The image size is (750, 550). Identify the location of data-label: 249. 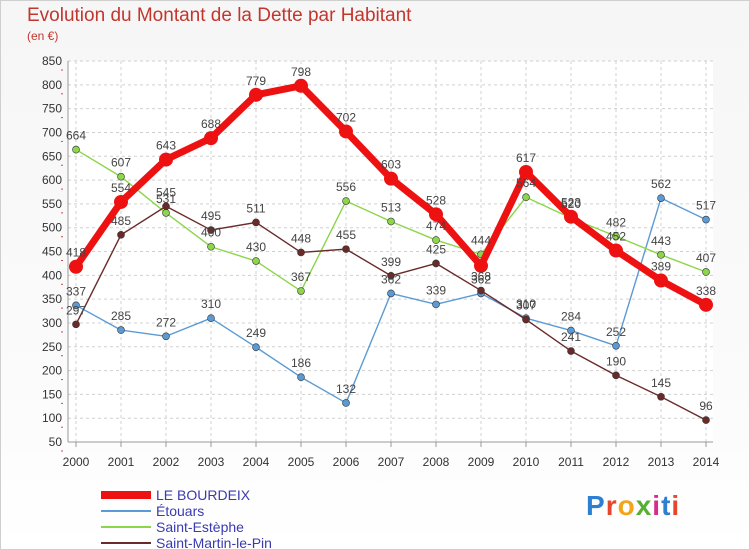
(256, 333).